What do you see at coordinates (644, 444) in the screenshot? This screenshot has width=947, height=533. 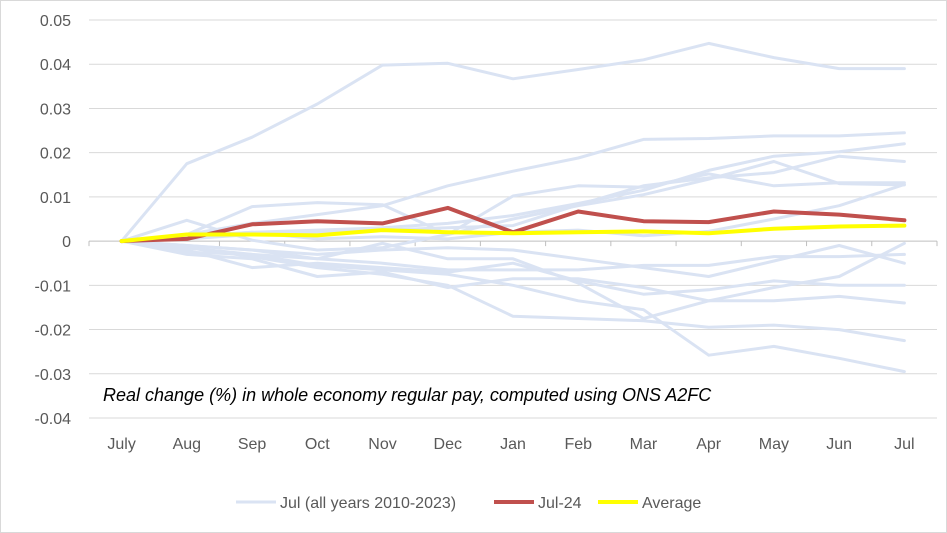 I see `x-tick-label: Mar` at bounding box center [644, 444].